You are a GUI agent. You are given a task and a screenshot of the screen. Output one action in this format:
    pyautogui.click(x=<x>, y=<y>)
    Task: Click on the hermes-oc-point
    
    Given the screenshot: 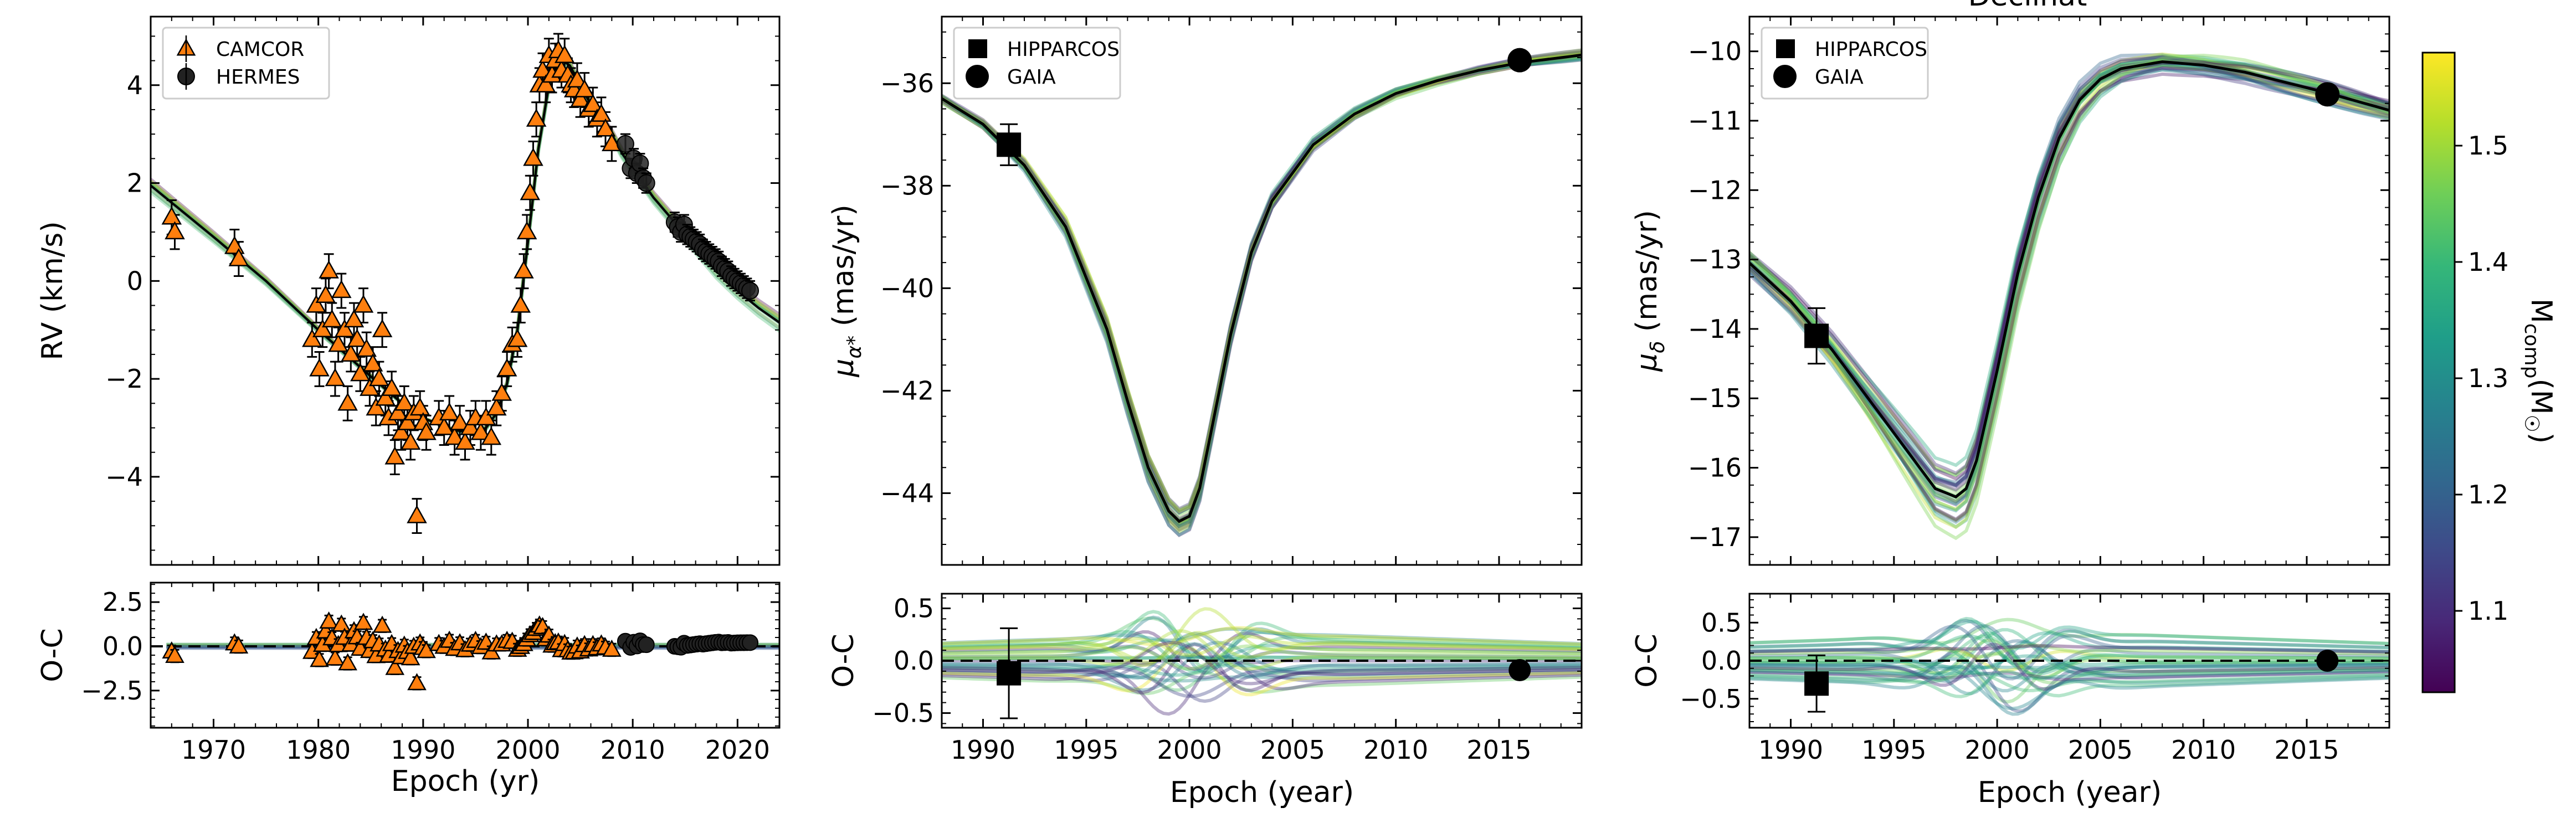 What is the action you would take?
    pyautogui.click(x=750, y=642)
    